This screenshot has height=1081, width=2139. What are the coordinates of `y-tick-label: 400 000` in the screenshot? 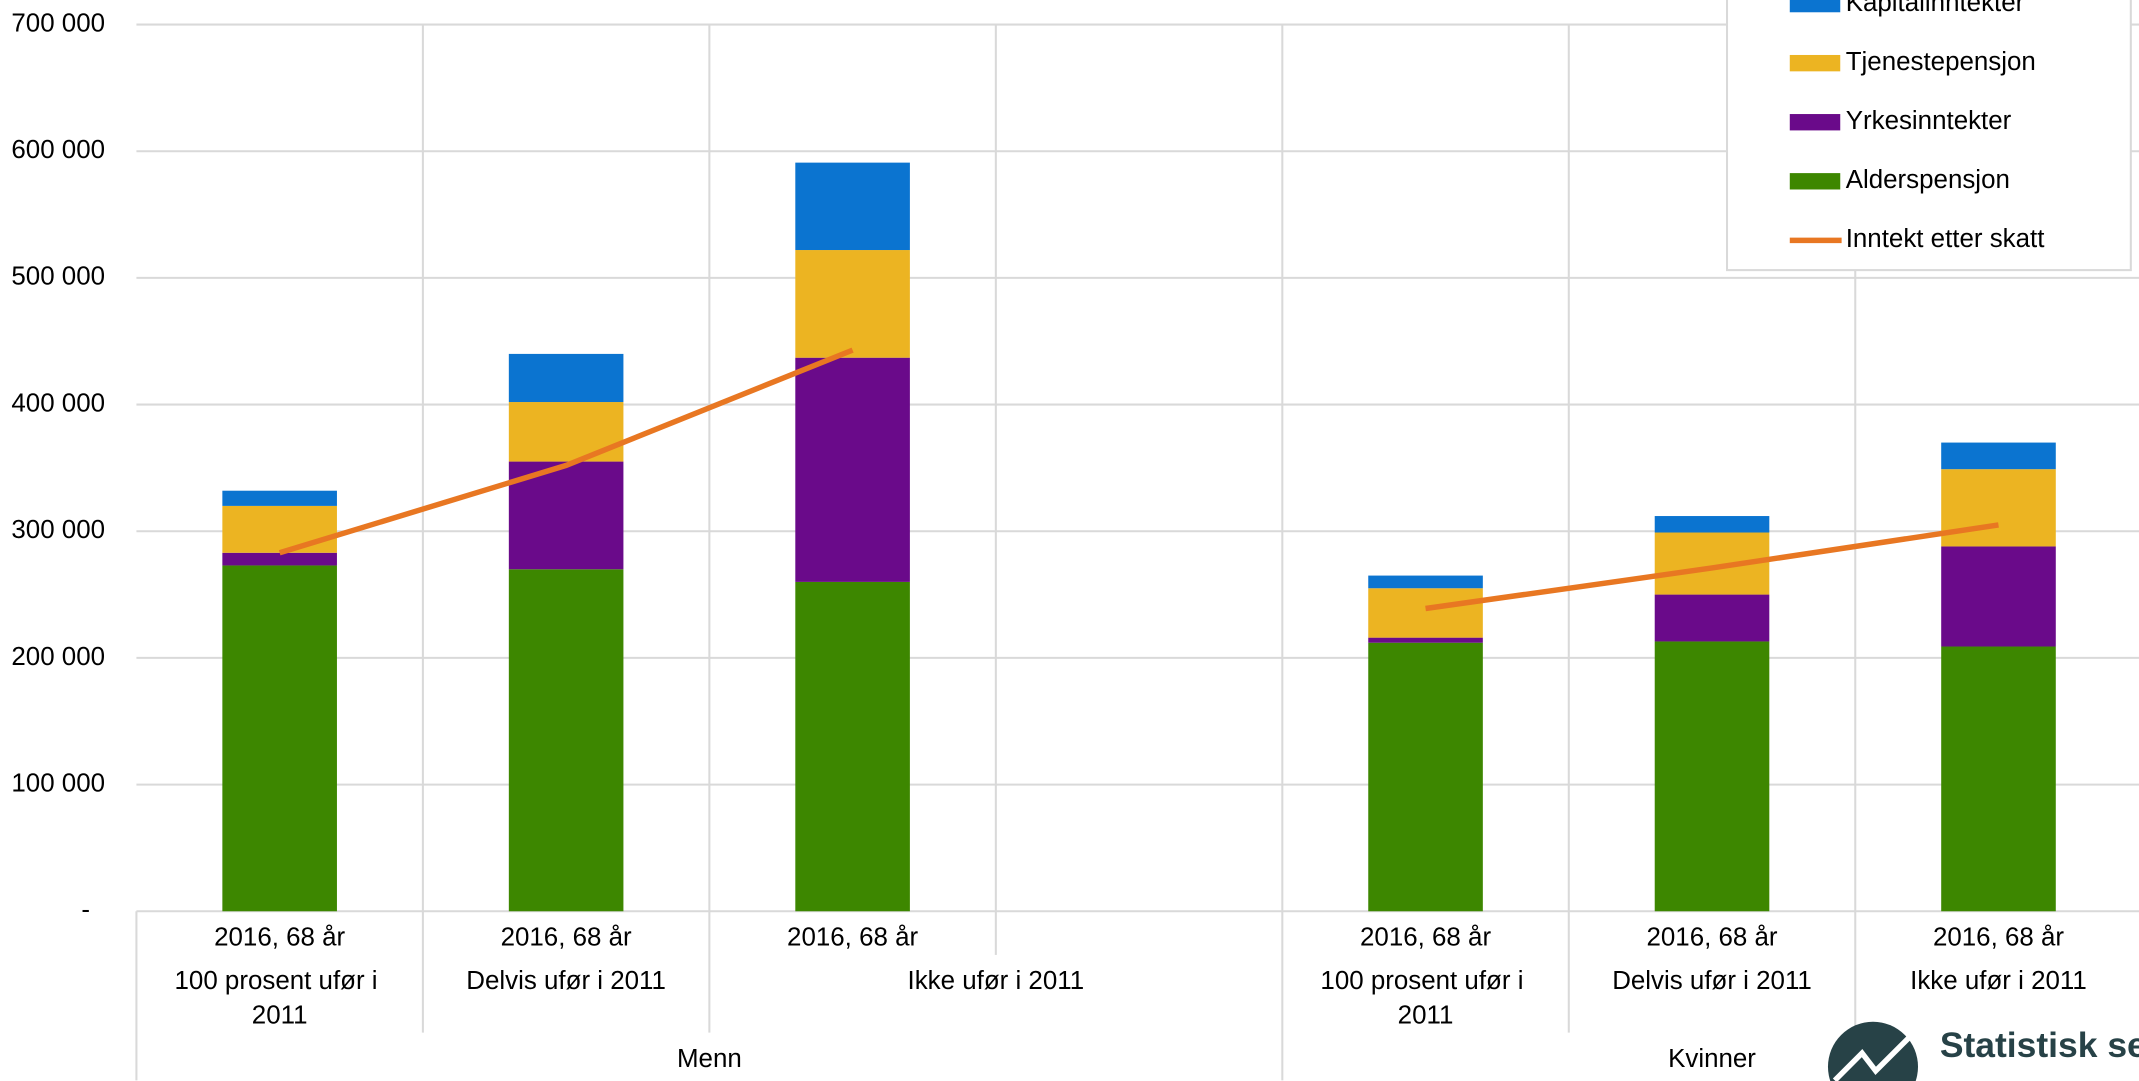 It's located at (58, 403).